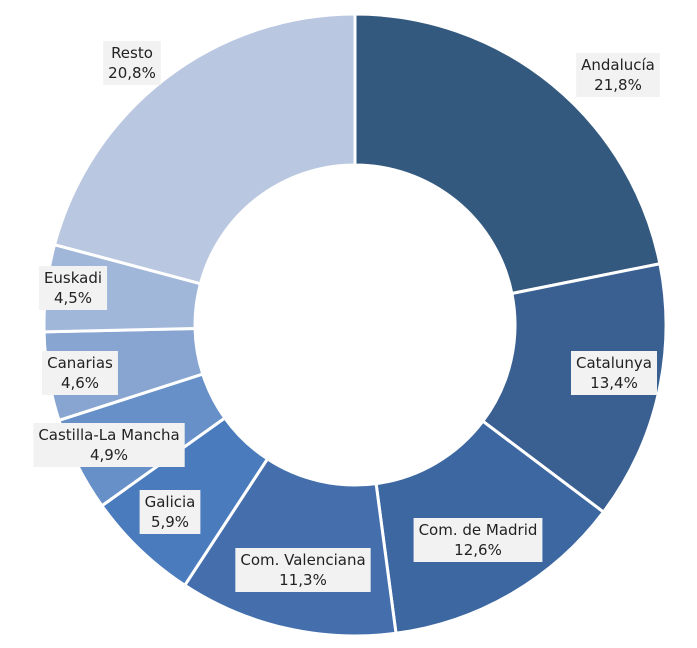 The image size is (697, 648). What do you see at coordinates (108, 435) in the screenshot?
I see `slice-name-label: Castilla-La Mancha` at bounding box center [108, 435].